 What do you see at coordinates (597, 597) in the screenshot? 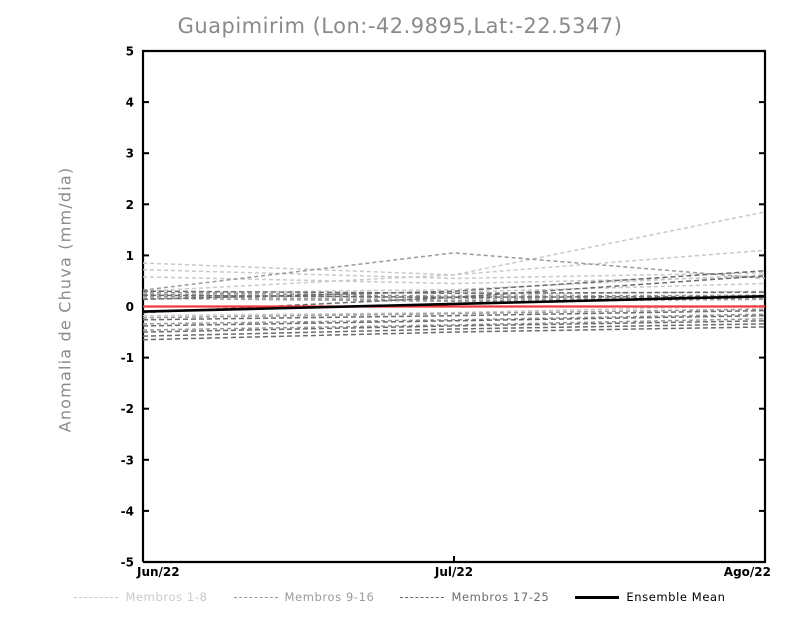
I see `legend-swatch-solid` at bounding box center [597, 597].